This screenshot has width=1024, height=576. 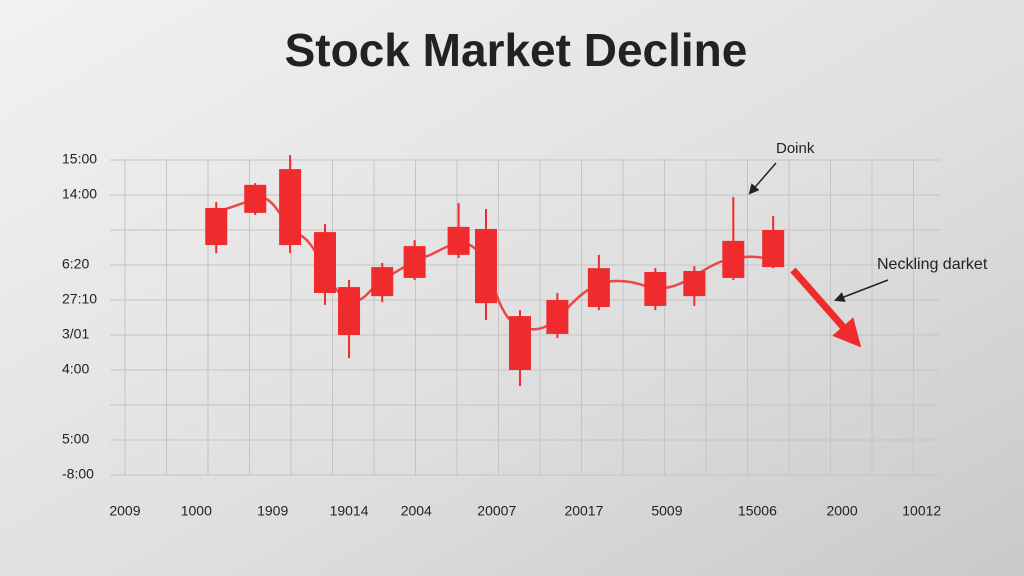 I want to click on x-tick-label: 10012, so click(x=921, y=511).